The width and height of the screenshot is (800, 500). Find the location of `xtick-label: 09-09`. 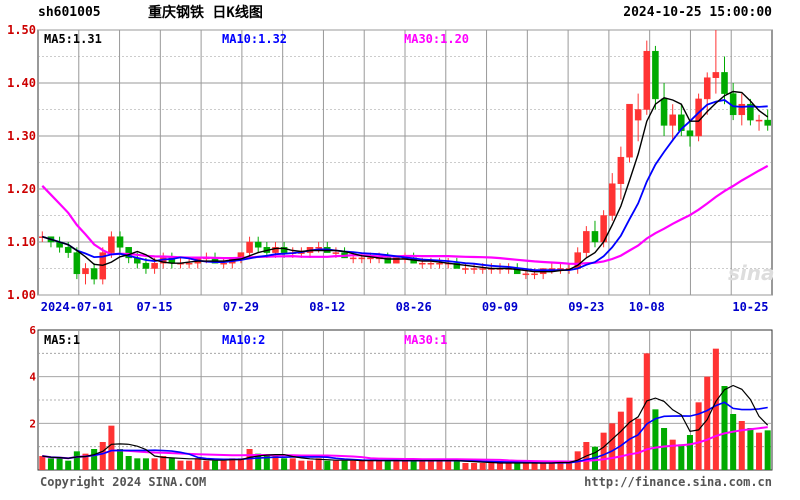

xtick-label: 09-09 is located at coordinates (500, 307).